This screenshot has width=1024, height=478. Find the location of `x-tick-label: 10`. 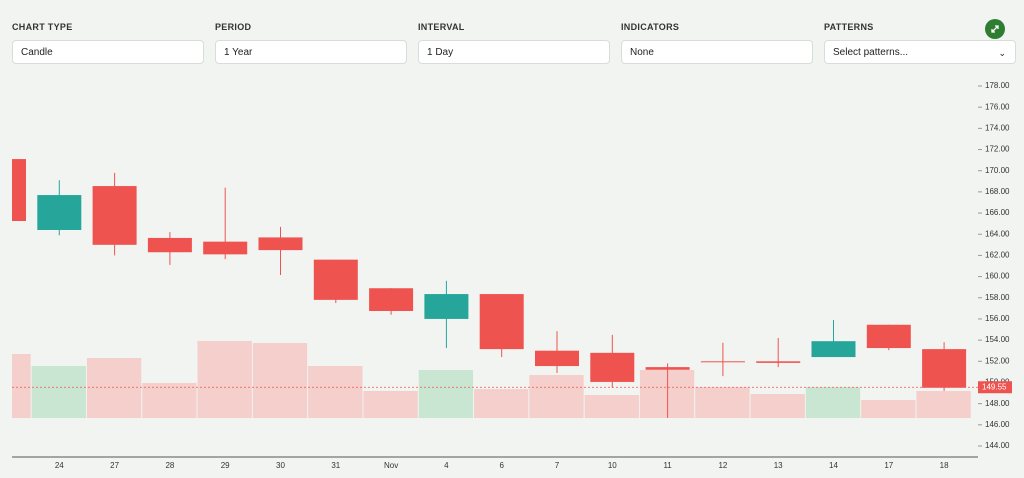

x-tick-label: 10 is located at coordinates (612, 465).